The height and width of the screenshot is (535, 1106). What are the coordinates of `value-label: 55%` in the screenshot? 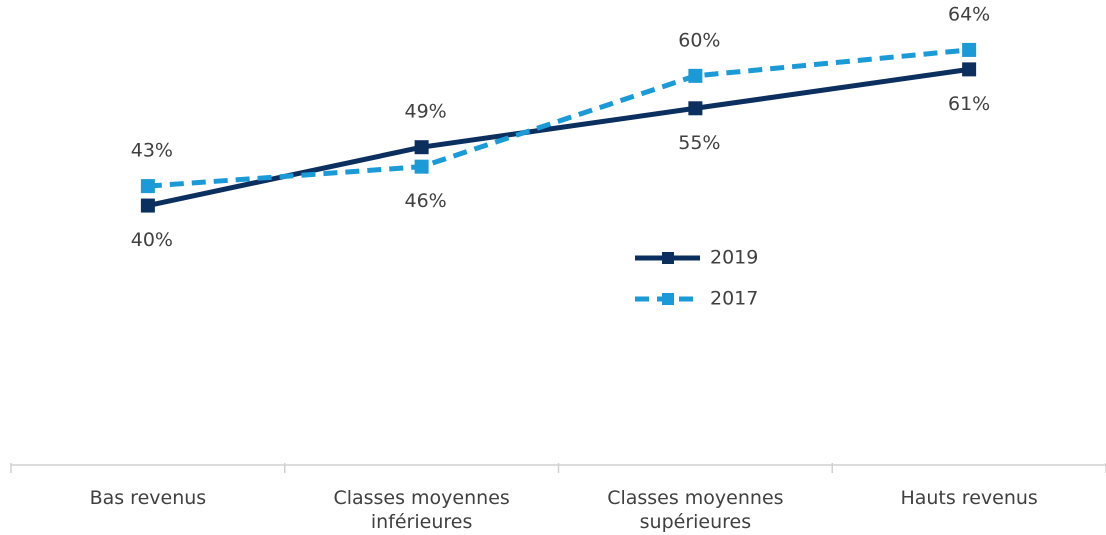 It's located at (699, 143).